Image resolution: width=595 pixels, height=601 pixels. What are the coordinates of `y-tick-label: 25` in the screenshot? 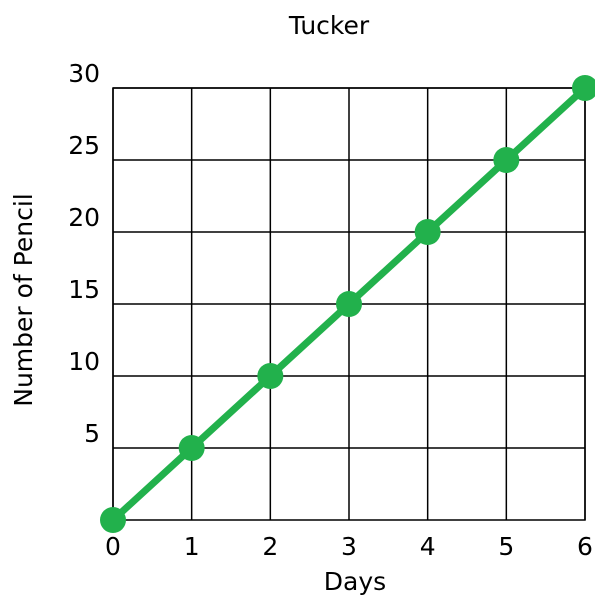 It's located at (84, 145).